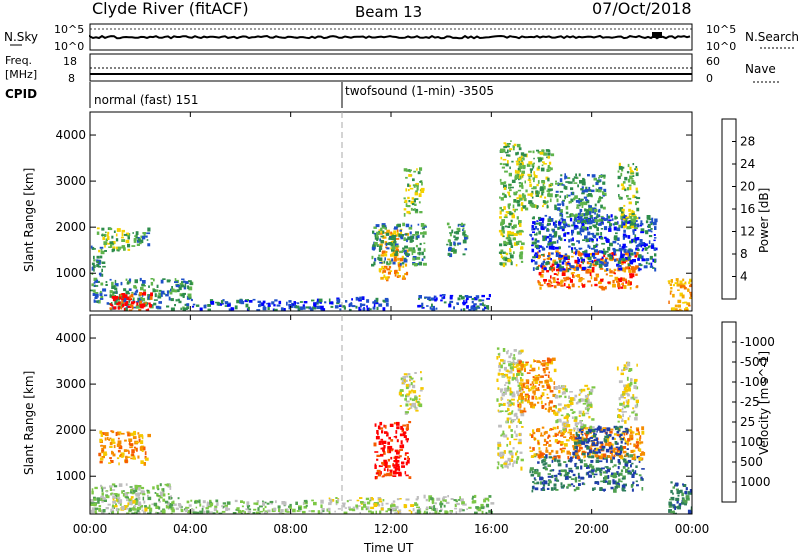  What do you see at coordinates (21, 74) in the screenshot?
I see `freq-label-2: [MHz]` at bounding box center [21, 74].